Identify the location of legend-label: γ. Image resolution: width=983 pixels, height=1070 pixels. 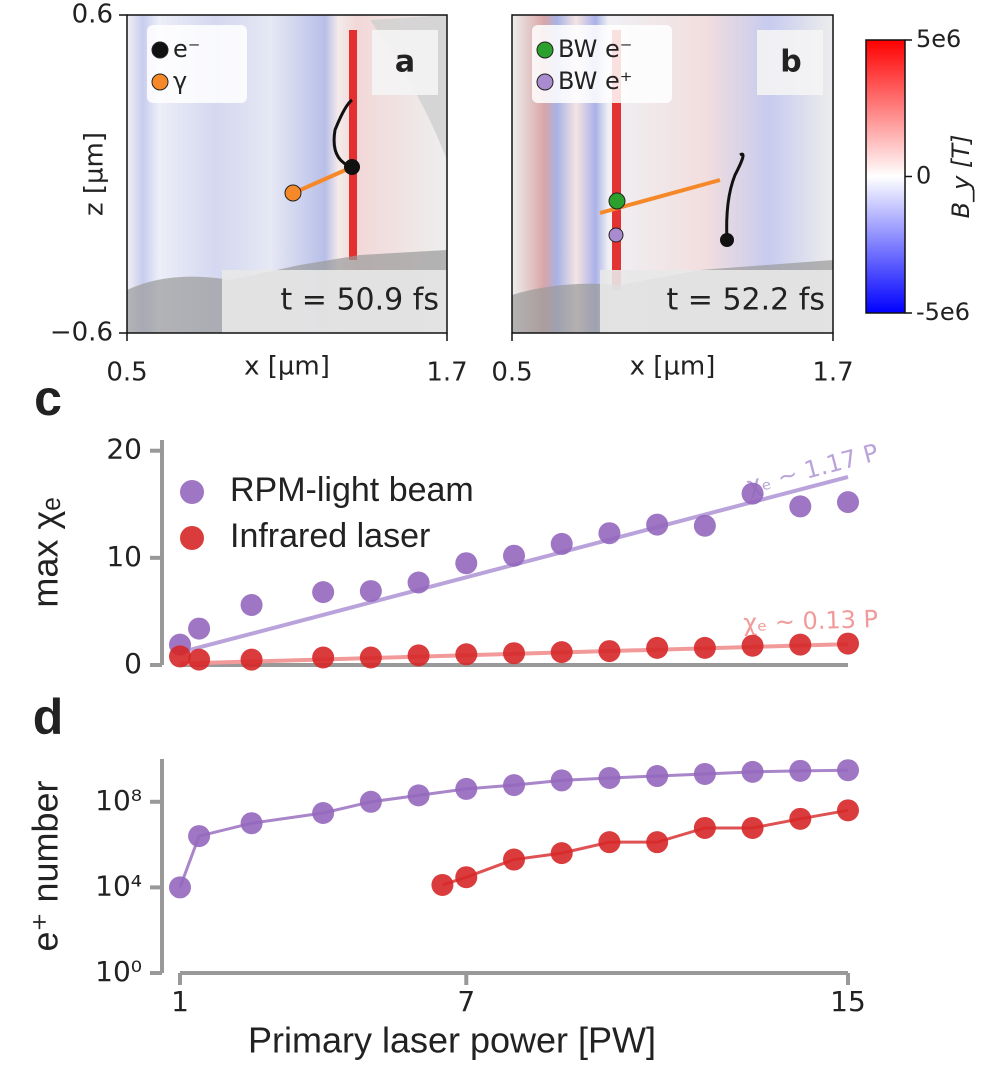
(180, 81).